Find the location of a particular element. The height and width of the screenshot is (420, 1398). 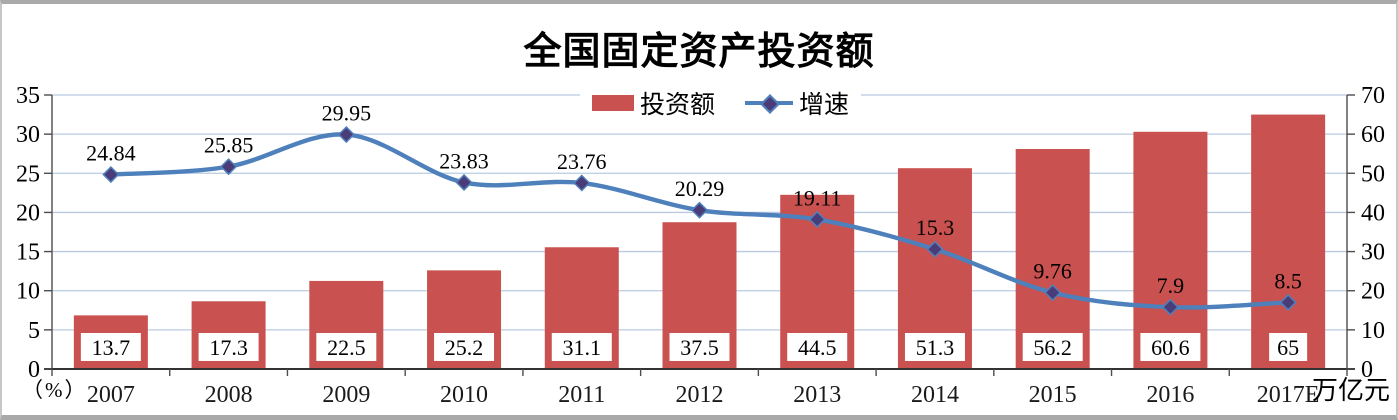

category-label-2016: 2016 is located at coordinates (1170, 395).